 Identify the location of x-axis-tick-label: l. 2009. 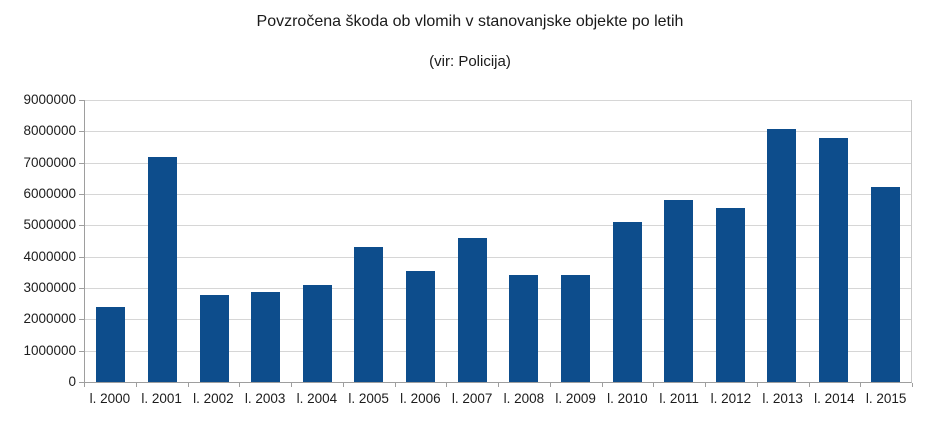
(575, 398).